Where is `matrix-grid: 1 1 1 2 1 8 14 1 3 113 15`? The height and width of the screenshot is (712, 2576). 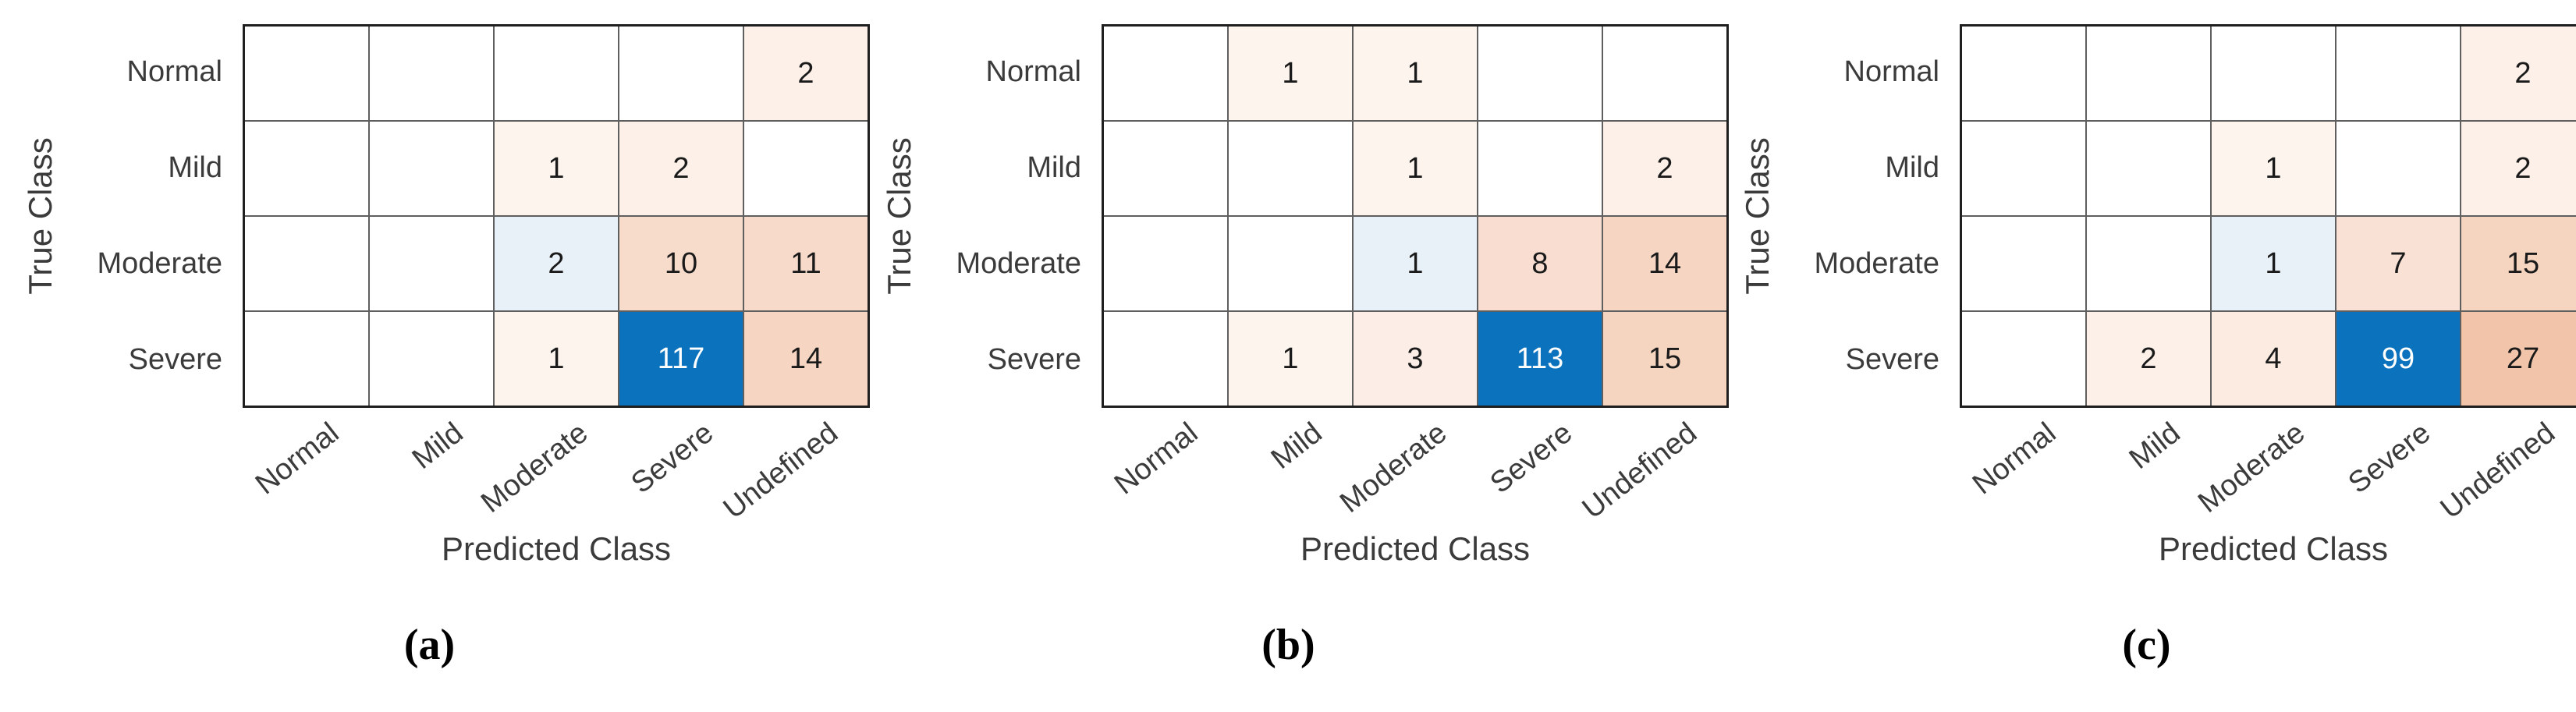
matrix-grid: 1 1 1 2 1 8 14 1 3 113 15 is located at coordinates (1415, 216).